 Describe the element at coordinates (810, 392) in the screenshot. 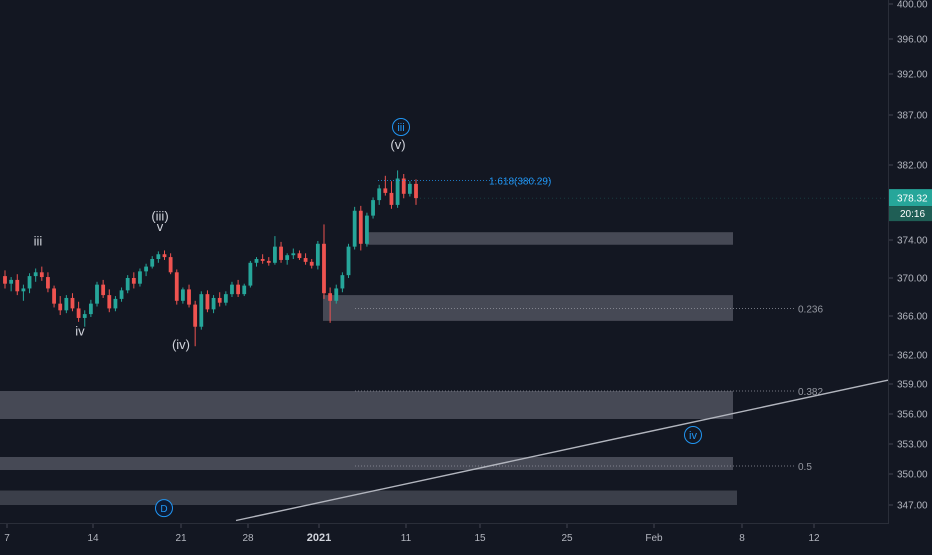

I see `fib-label: 0.382` at that location.